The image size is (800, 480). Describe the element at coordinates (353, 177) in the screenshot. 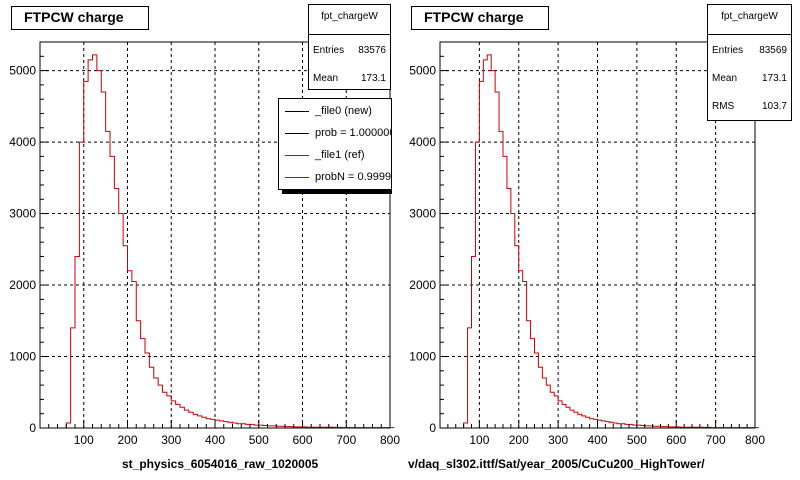

I see `legend-label: probN = 0.99996` at that location.